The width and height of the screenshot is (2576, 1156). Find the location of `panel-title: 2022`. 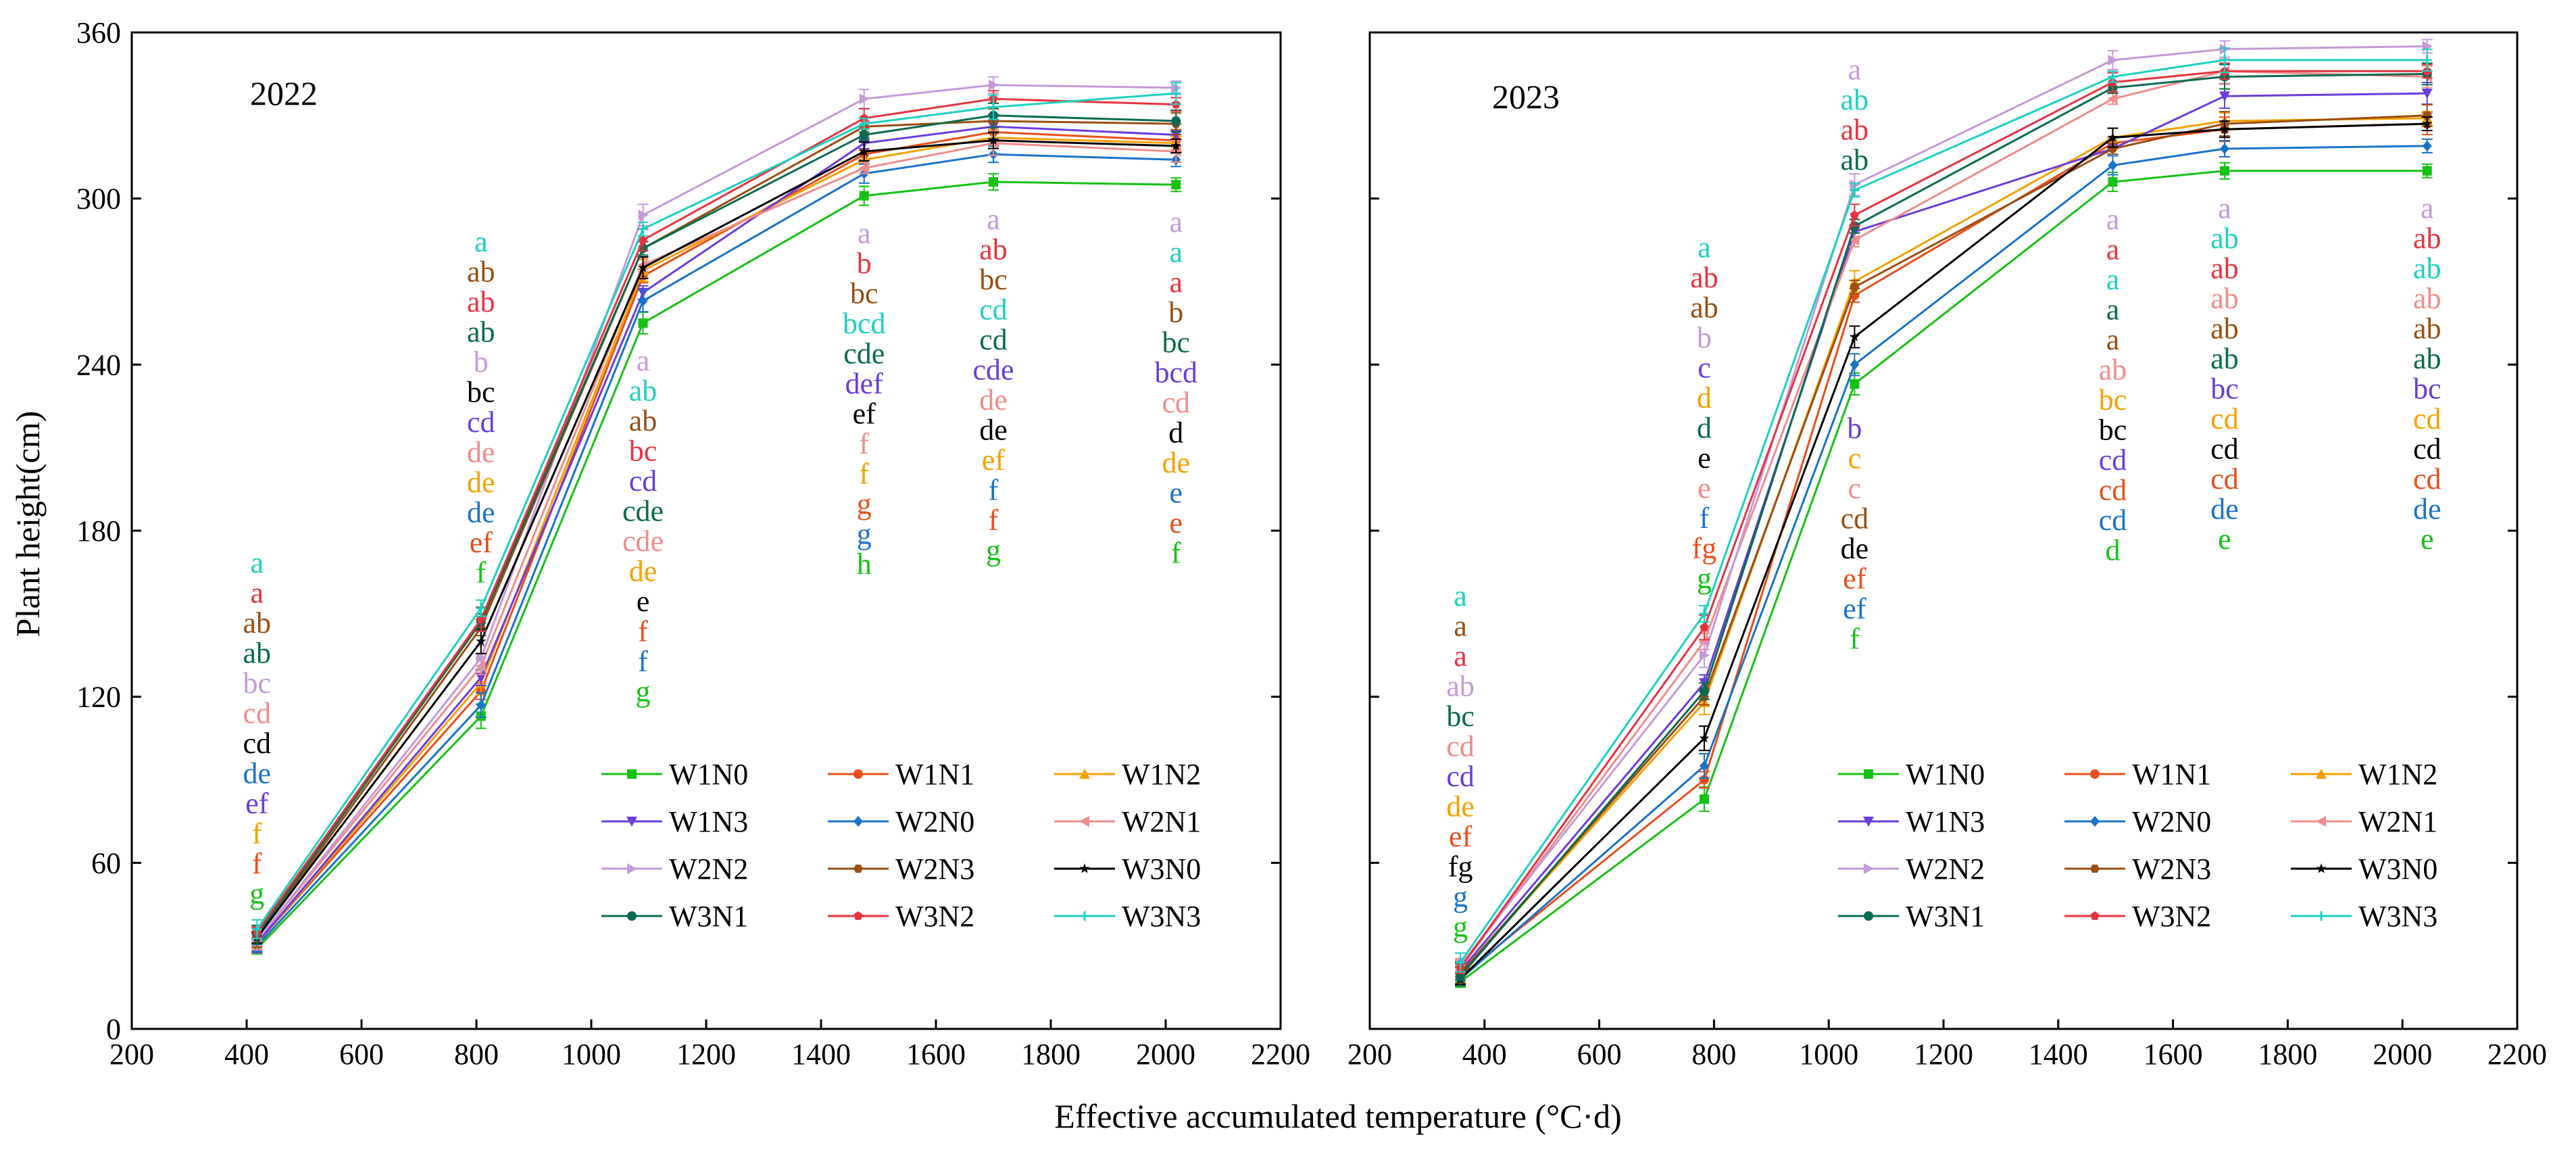

panel-title: 2022 is located at coordinates (284, 93).